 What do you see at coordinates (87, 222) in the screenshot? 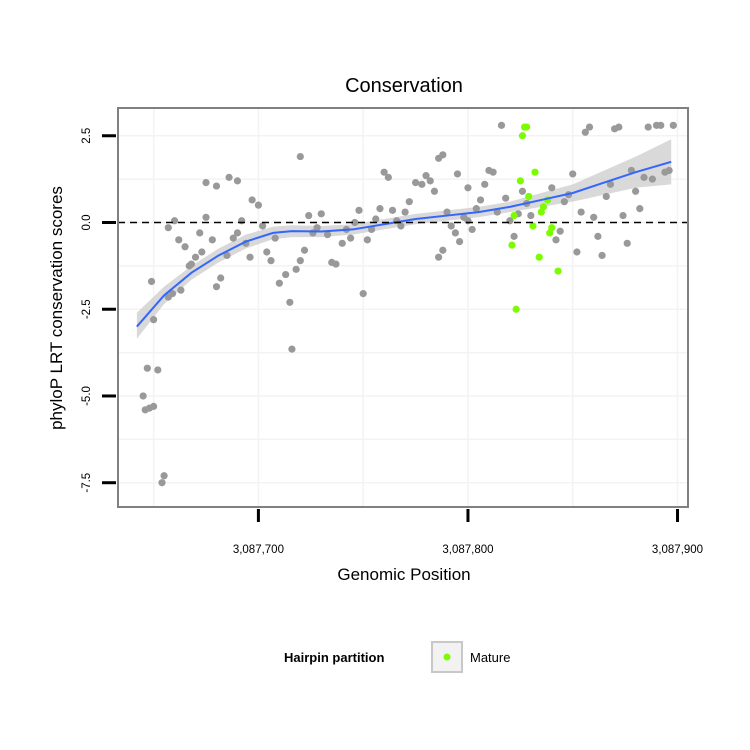
I see `y-tick-label: 0.0` at bounding box center [87, 222].